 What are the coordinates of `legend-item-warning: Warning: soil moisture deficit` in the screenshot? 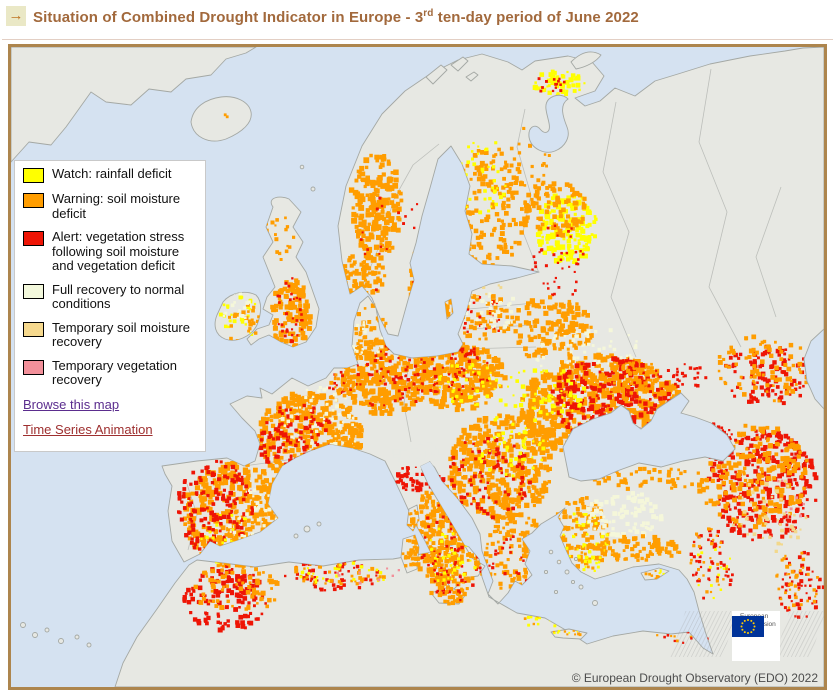 It's located at (110, 206).